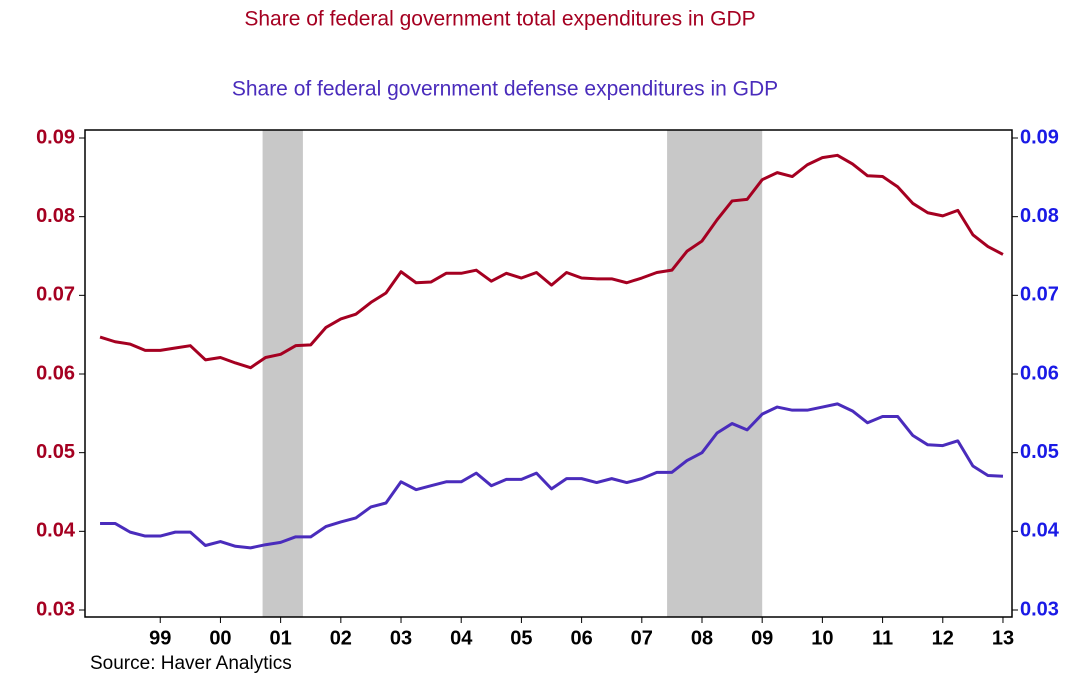 The width and height of the screenshot is (1091, 679). What do you see at coordinates (281, 638) in the screenshot?
I see `x-tick-label: 01` at bounding box center [281, 638].